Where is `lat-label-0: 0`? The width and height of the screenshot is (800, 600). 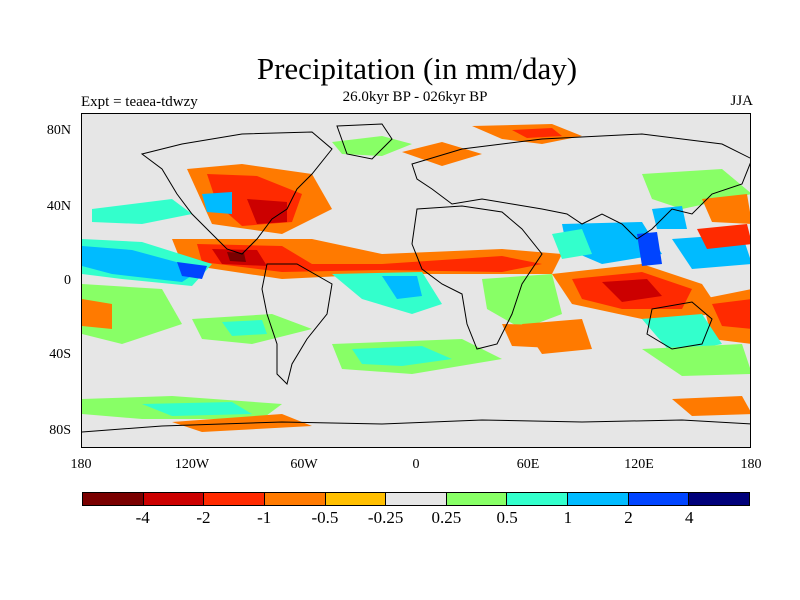 lat-label-0: 0 is located at coordinates (67, 280).